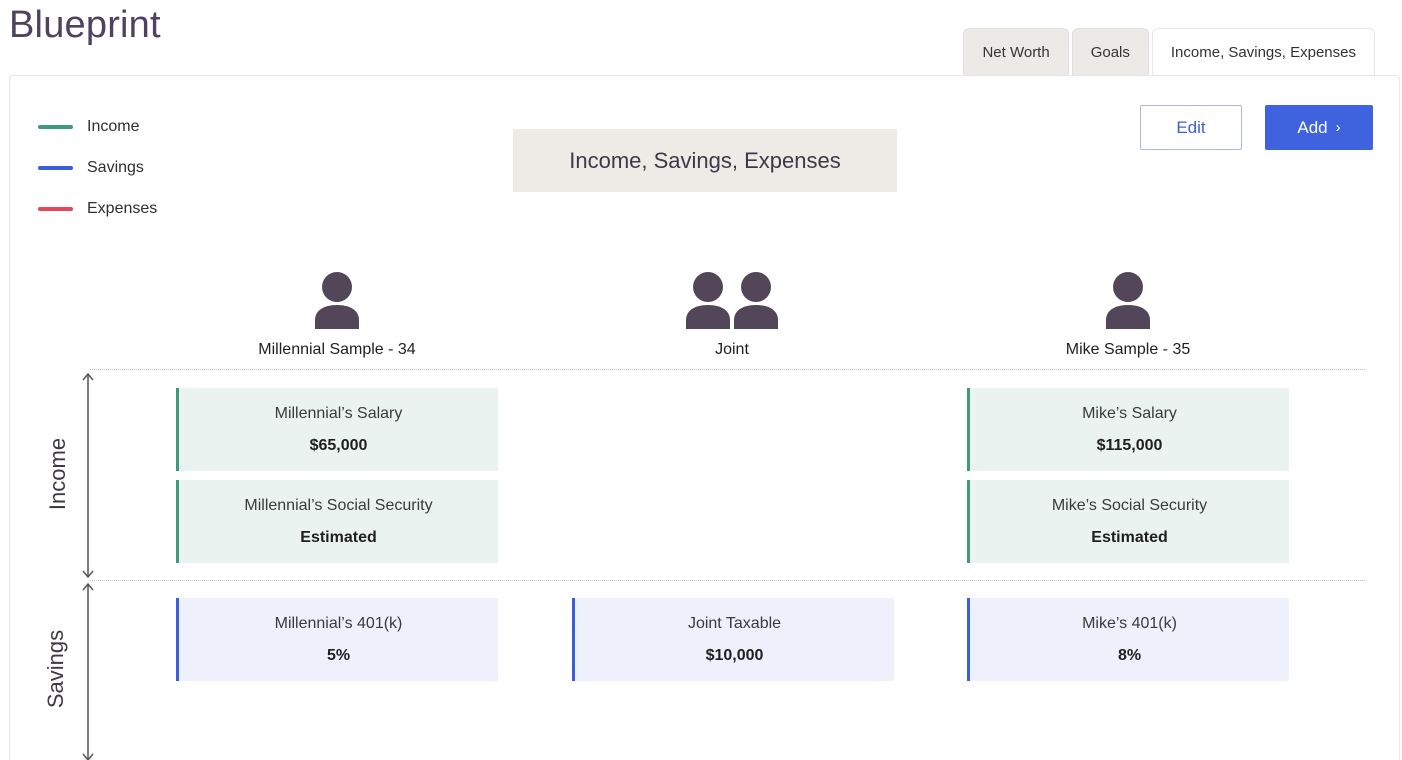 This screenshot has height=760, width=1402. I want to click on tab-net-worth: Net Worth, so click(1016, 51).